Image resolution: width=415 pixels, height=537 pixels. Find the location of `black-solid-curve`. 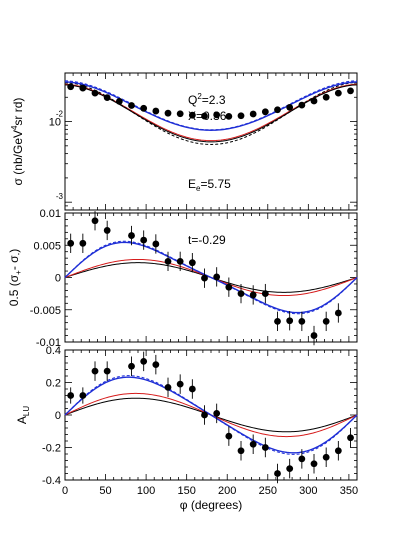

black-solid-curve is located at coordinates (211, 113).